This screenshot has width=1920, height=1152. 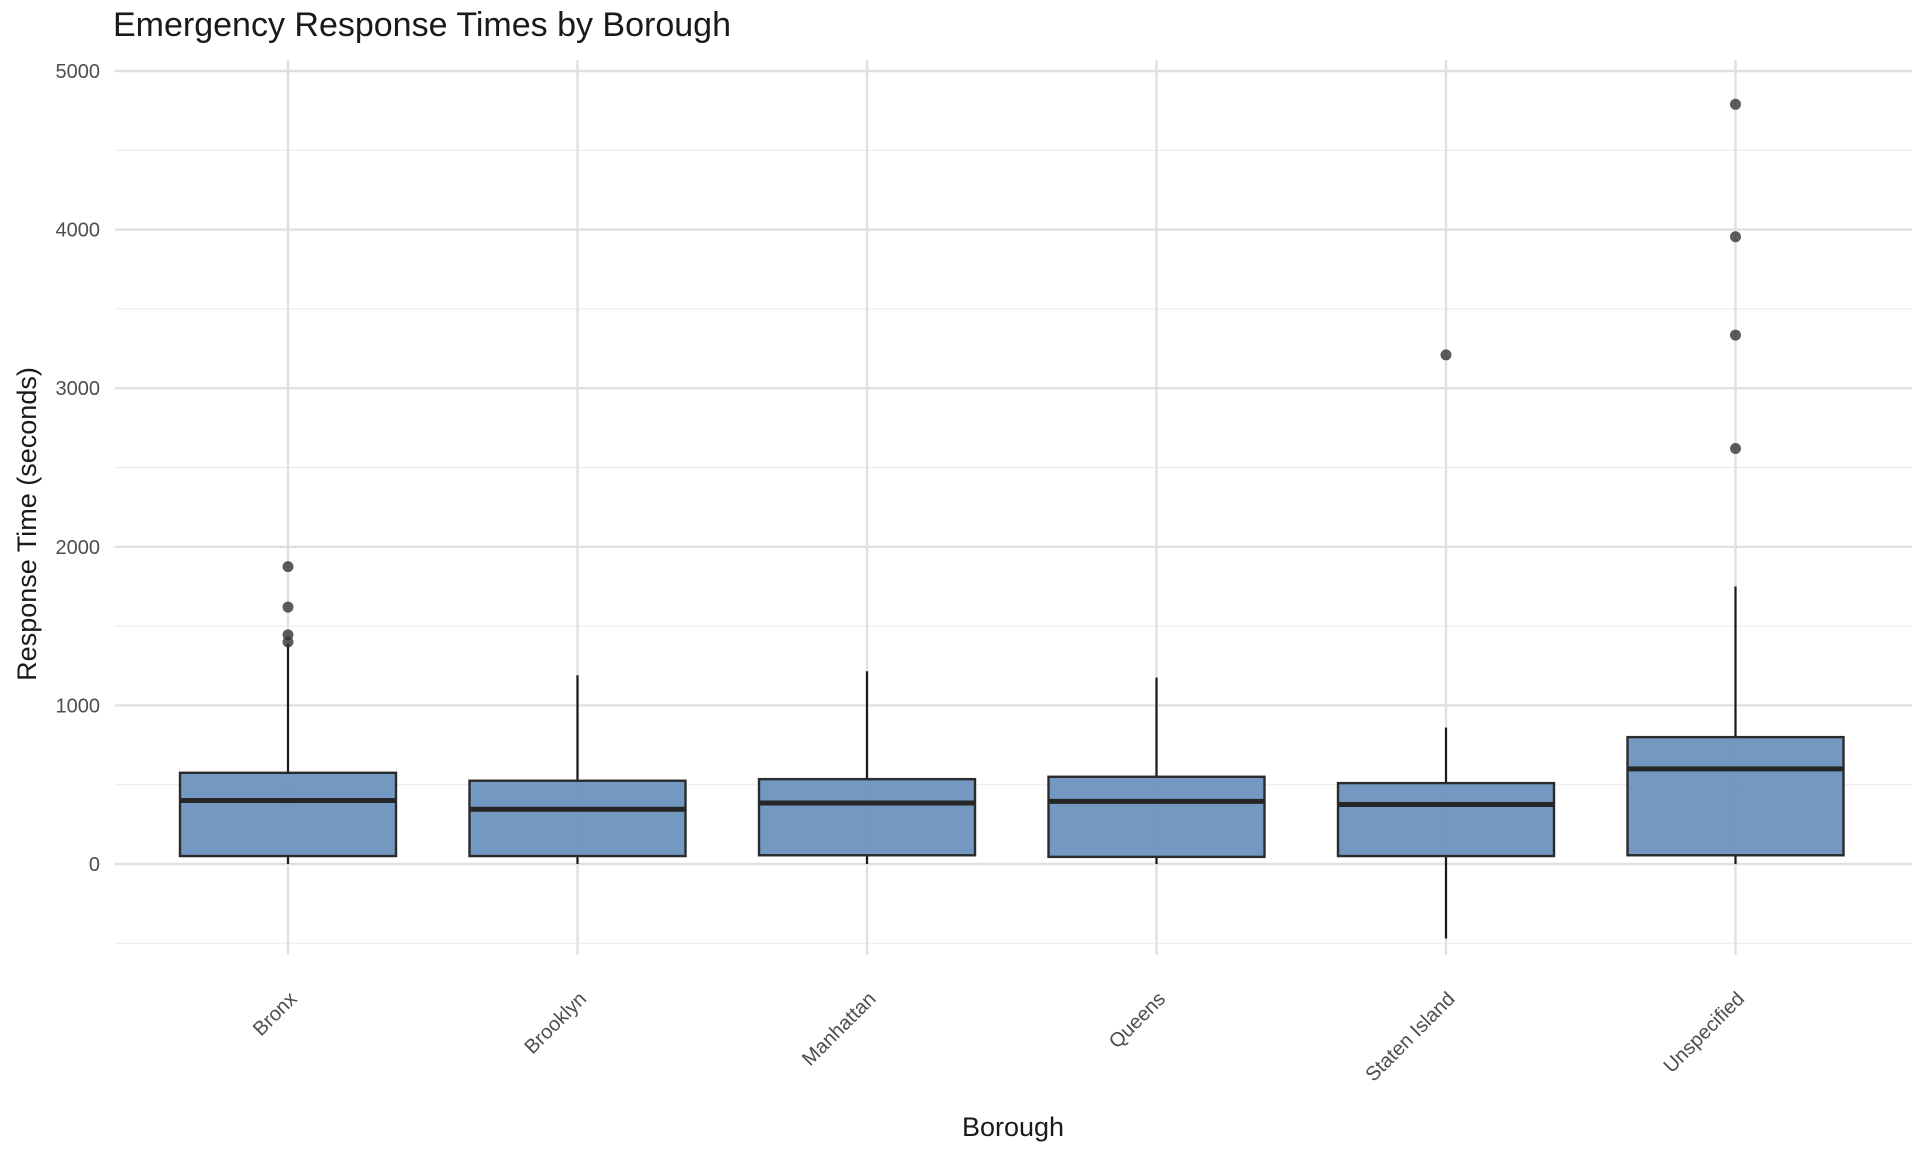 I want to click on y-tick-label: 2000, so click(x=78, y=548).